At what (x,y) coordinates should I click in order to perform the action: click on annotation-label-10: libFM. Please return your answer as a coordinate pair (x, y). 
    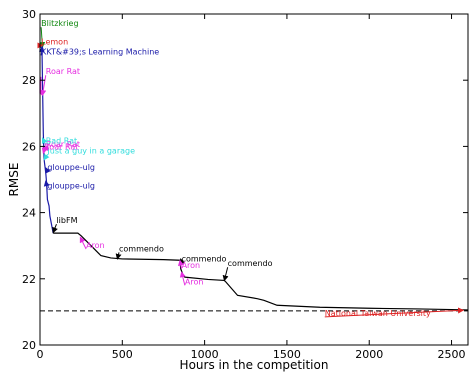
    Looking at the image, I should click on (66, 220).